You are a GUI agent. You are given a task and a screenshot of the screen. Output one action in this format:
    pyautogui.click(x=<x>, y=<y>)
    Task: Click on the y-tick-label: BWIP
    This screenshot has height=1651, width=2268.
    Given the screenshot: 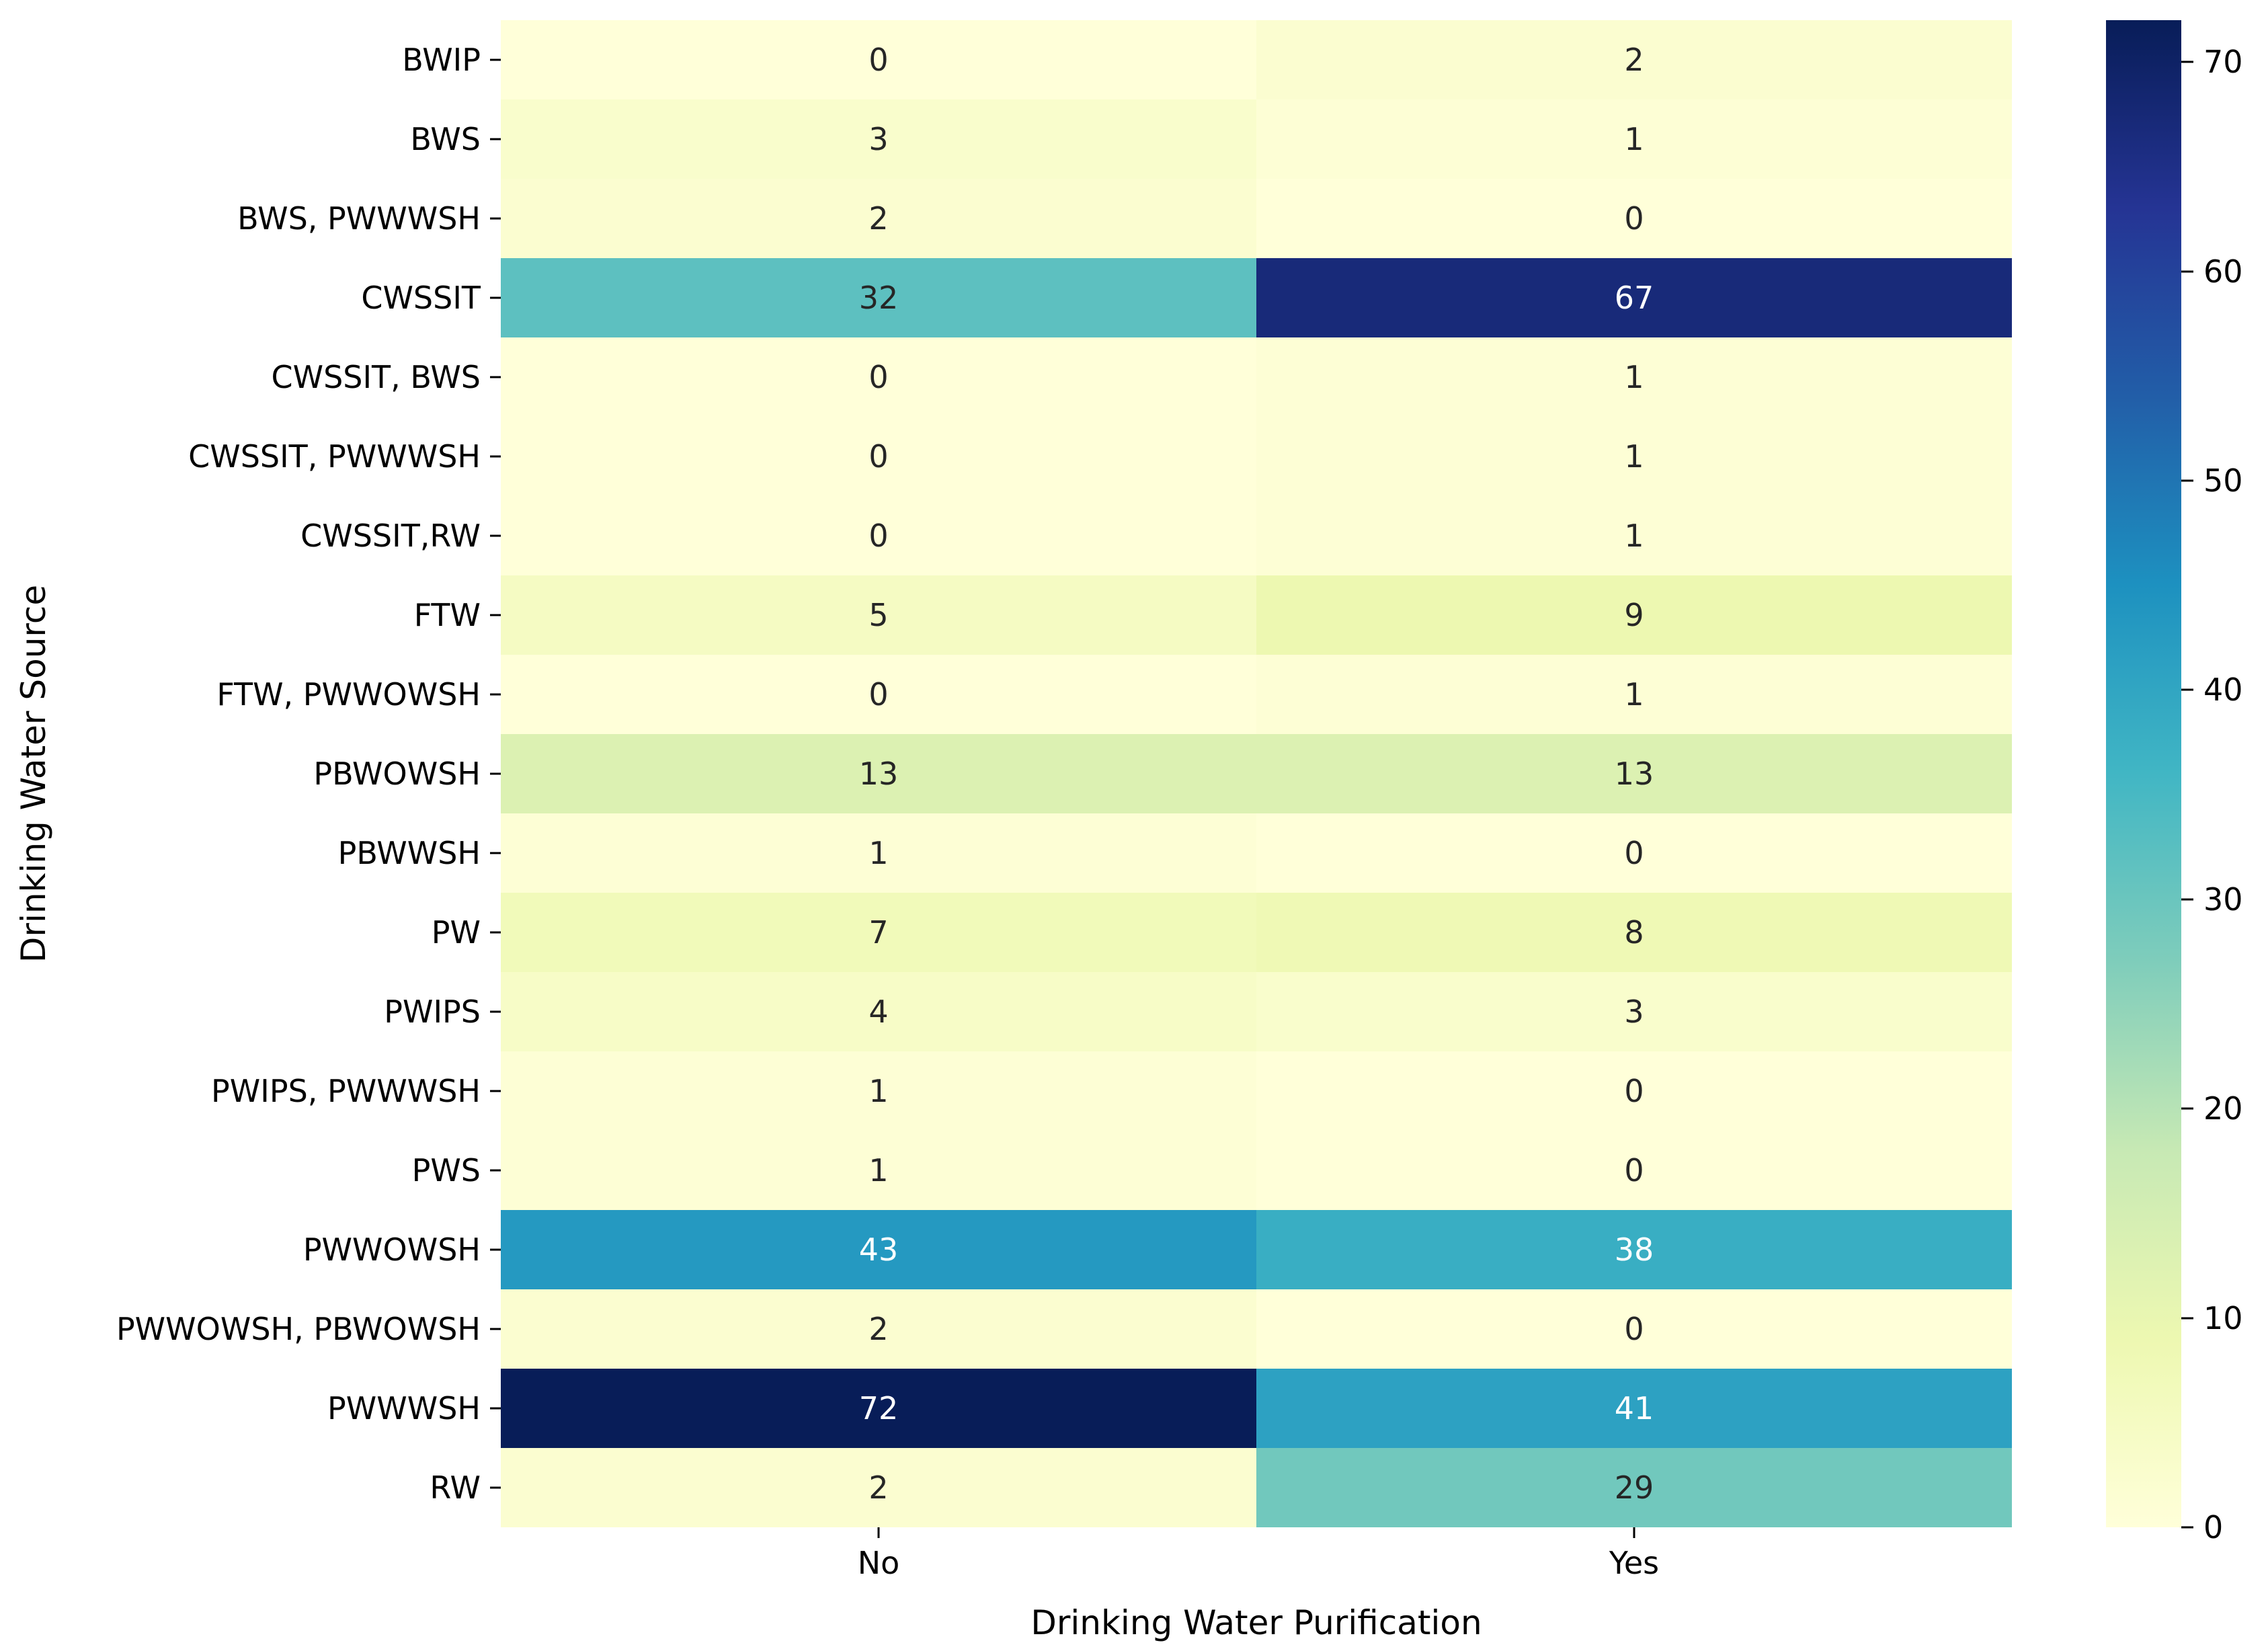 What is the action you would take?
    pyautogui.click(x=441, y=60)
    